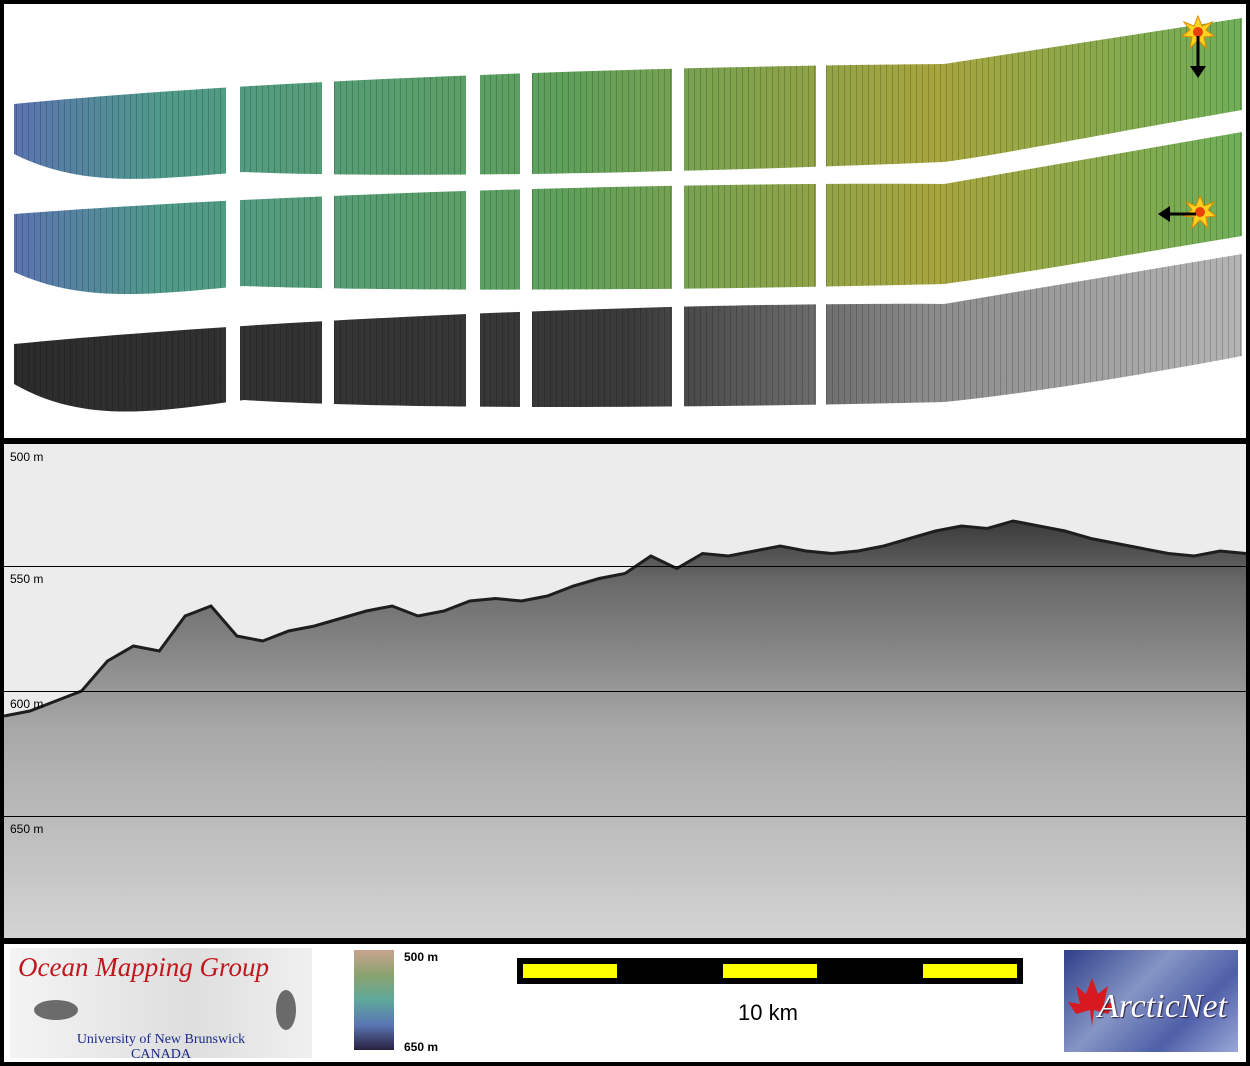 Image resolution: width=1250 pixels, height=1066 pixels. What do you see at coordinates (628, 98) in the screenshot?
I see `bathymetry-swath-north` at bounding box center [628, 98].